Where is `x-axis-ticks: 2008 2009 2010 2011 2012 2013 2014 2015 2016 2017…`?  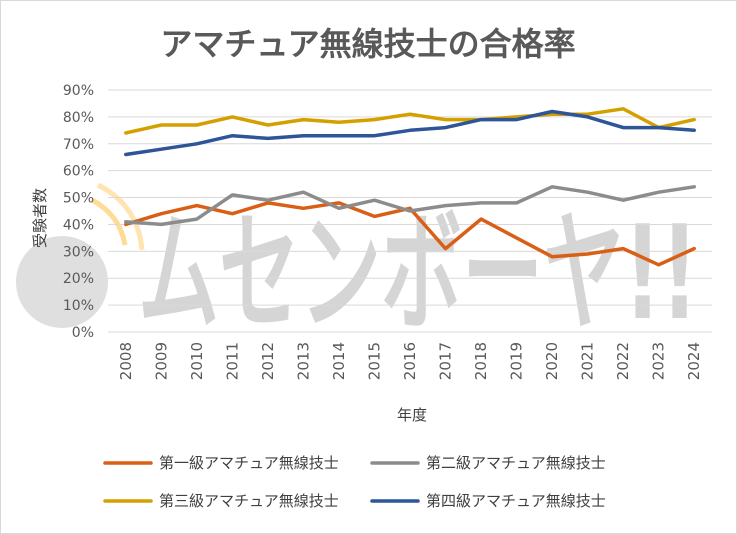 x-axis-ticks: 2008 2009 2010 2011 2012 2013 2014 2015 2016 2017… is located at coordinates (410, 361).